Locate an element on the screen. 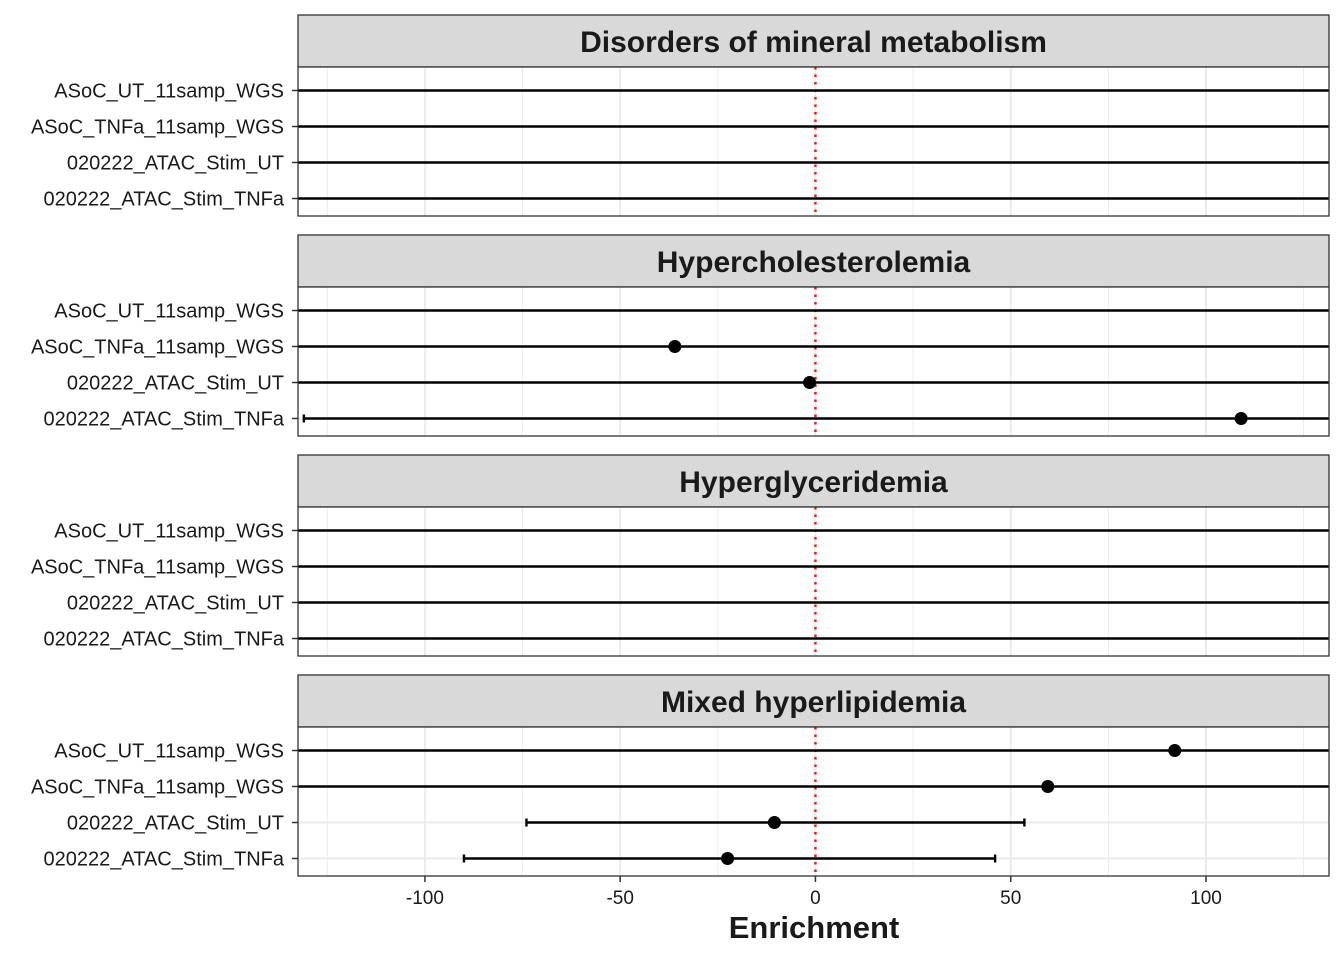 The width and height of the screenshot is (1344, 960). x-tick-label: 100 is located at coordinates (1206, 898).